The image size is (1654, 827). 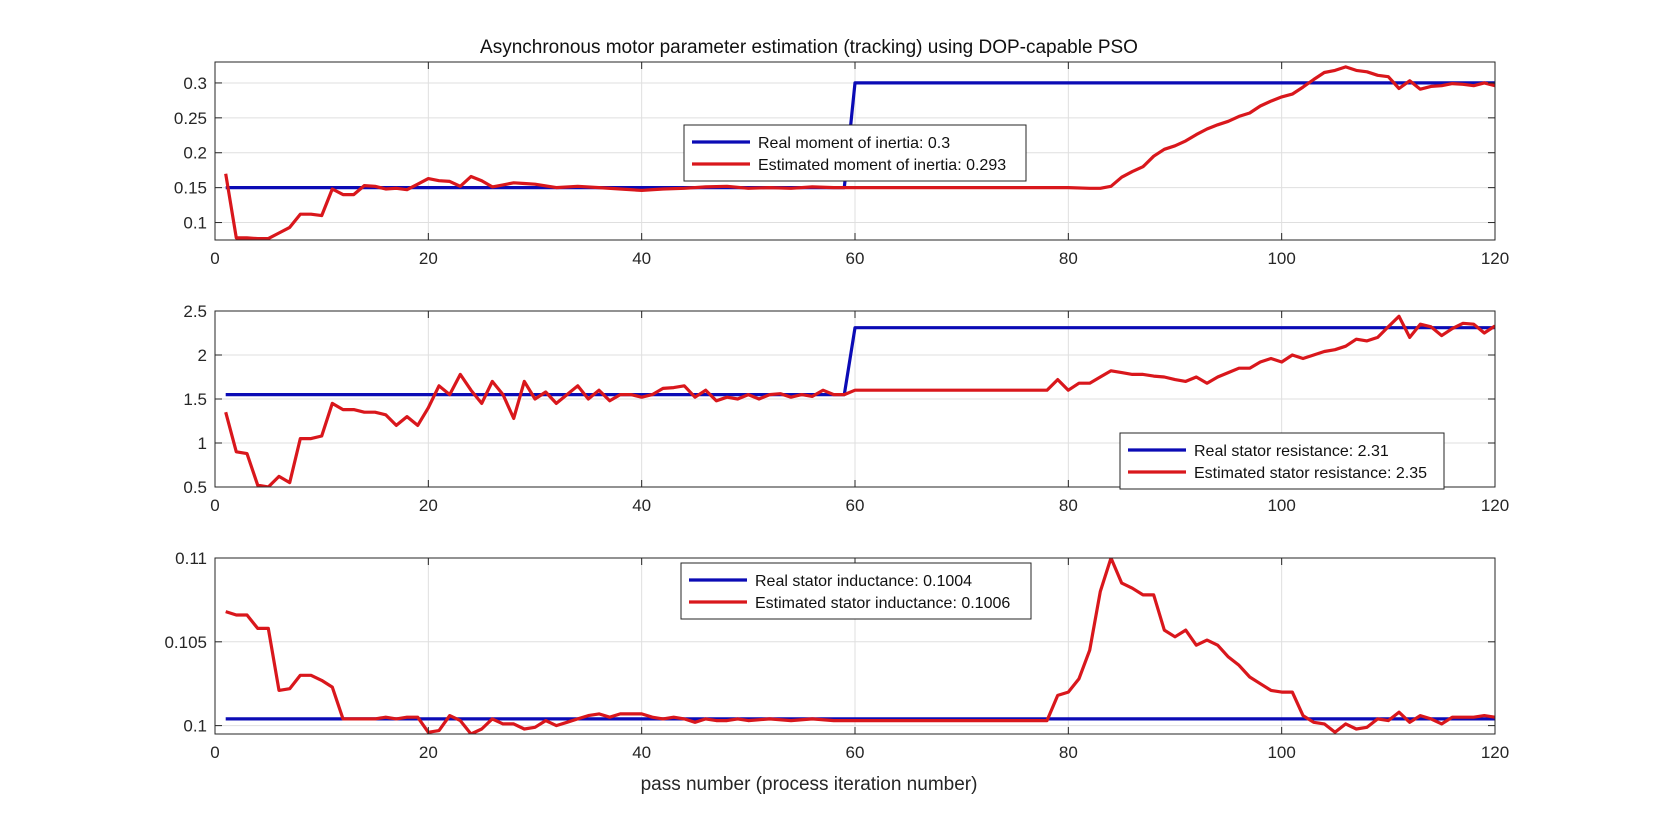 I want to click on legend-label-real: Real stator inductance: 0.1004, so click(x=863, y=581).